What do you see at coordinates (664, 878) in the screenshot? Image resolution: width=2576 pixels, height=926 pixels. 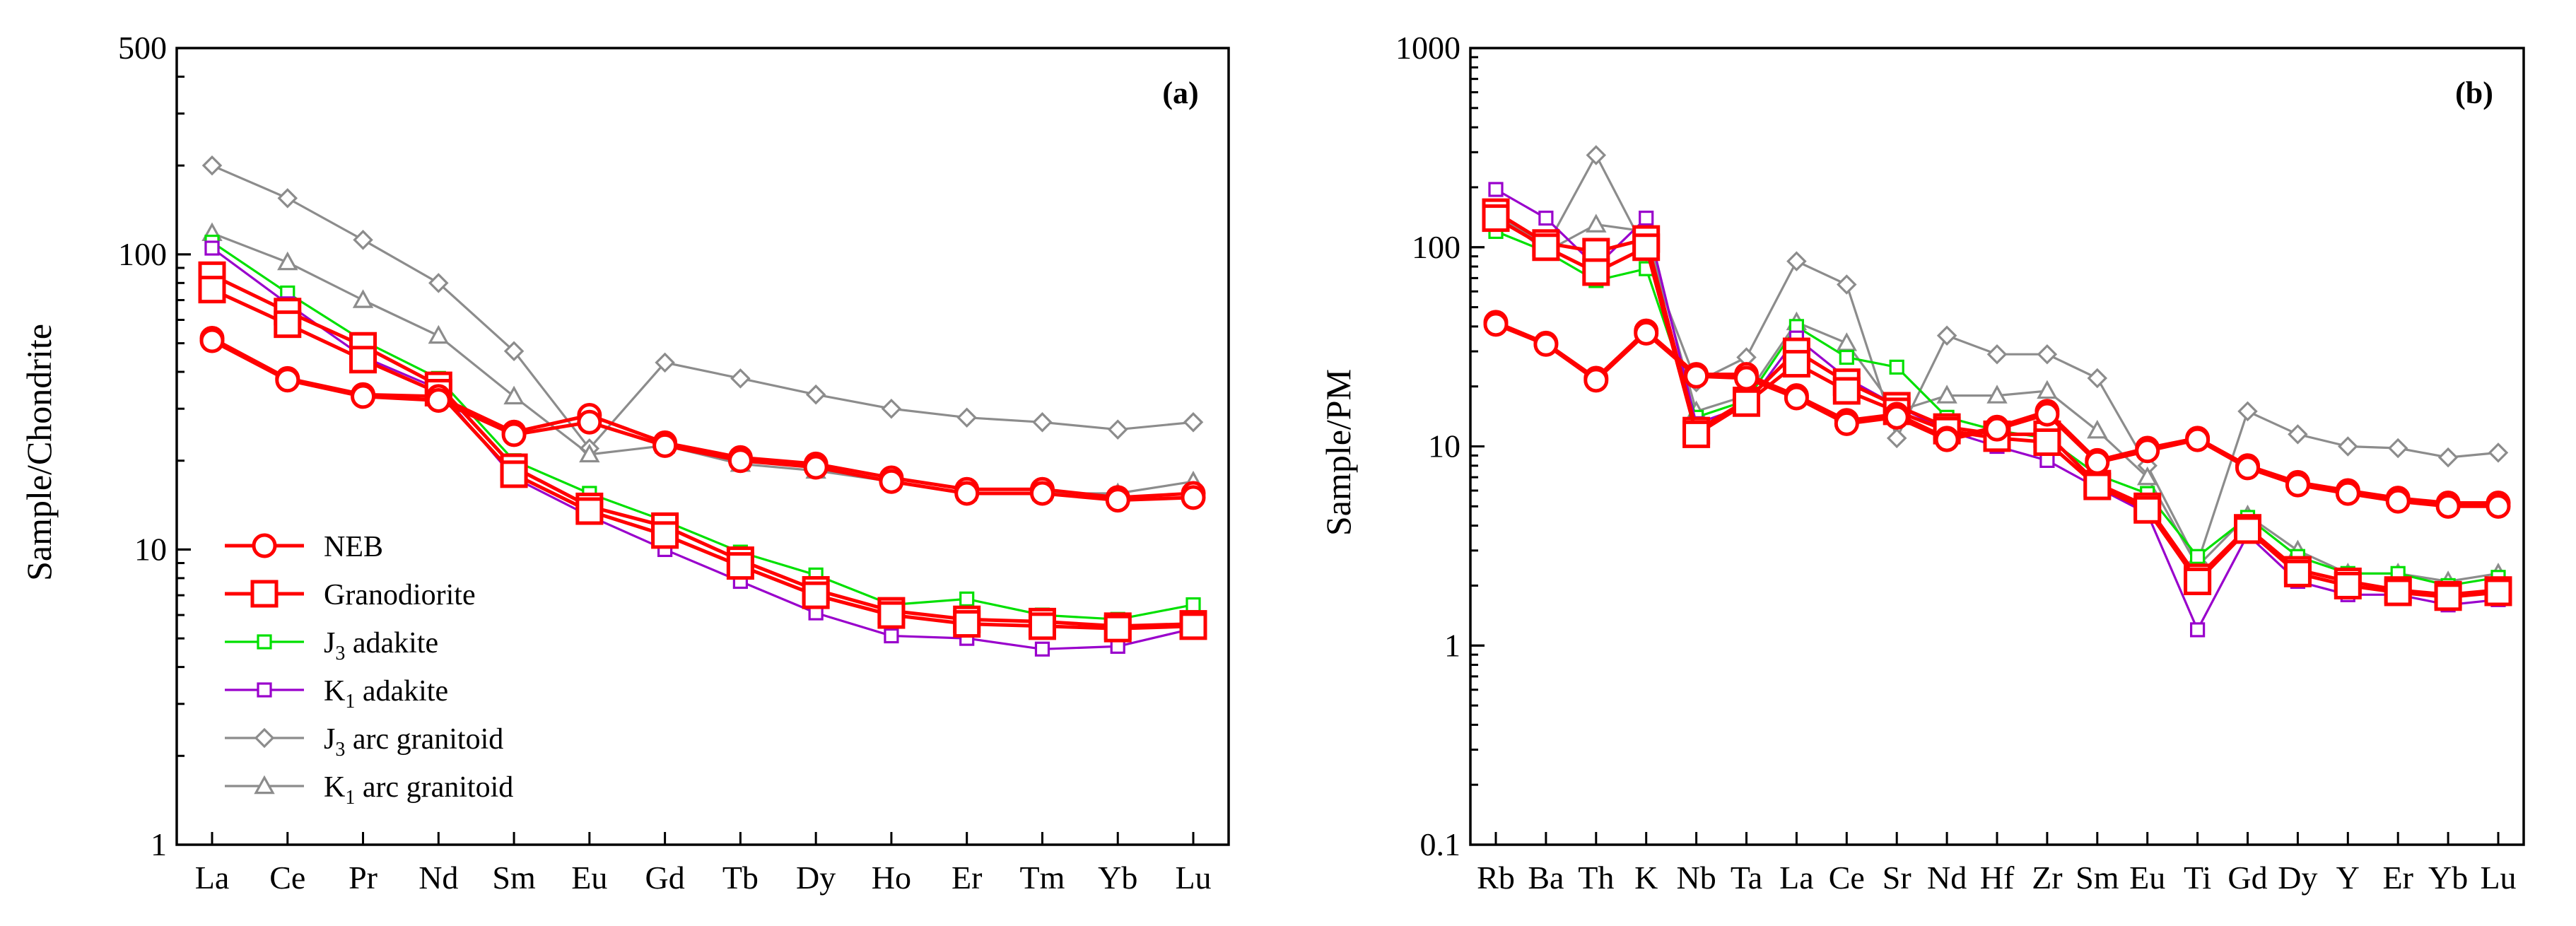 I see `x-tick-label-gd: Gd` at bounding box center [664, 878].